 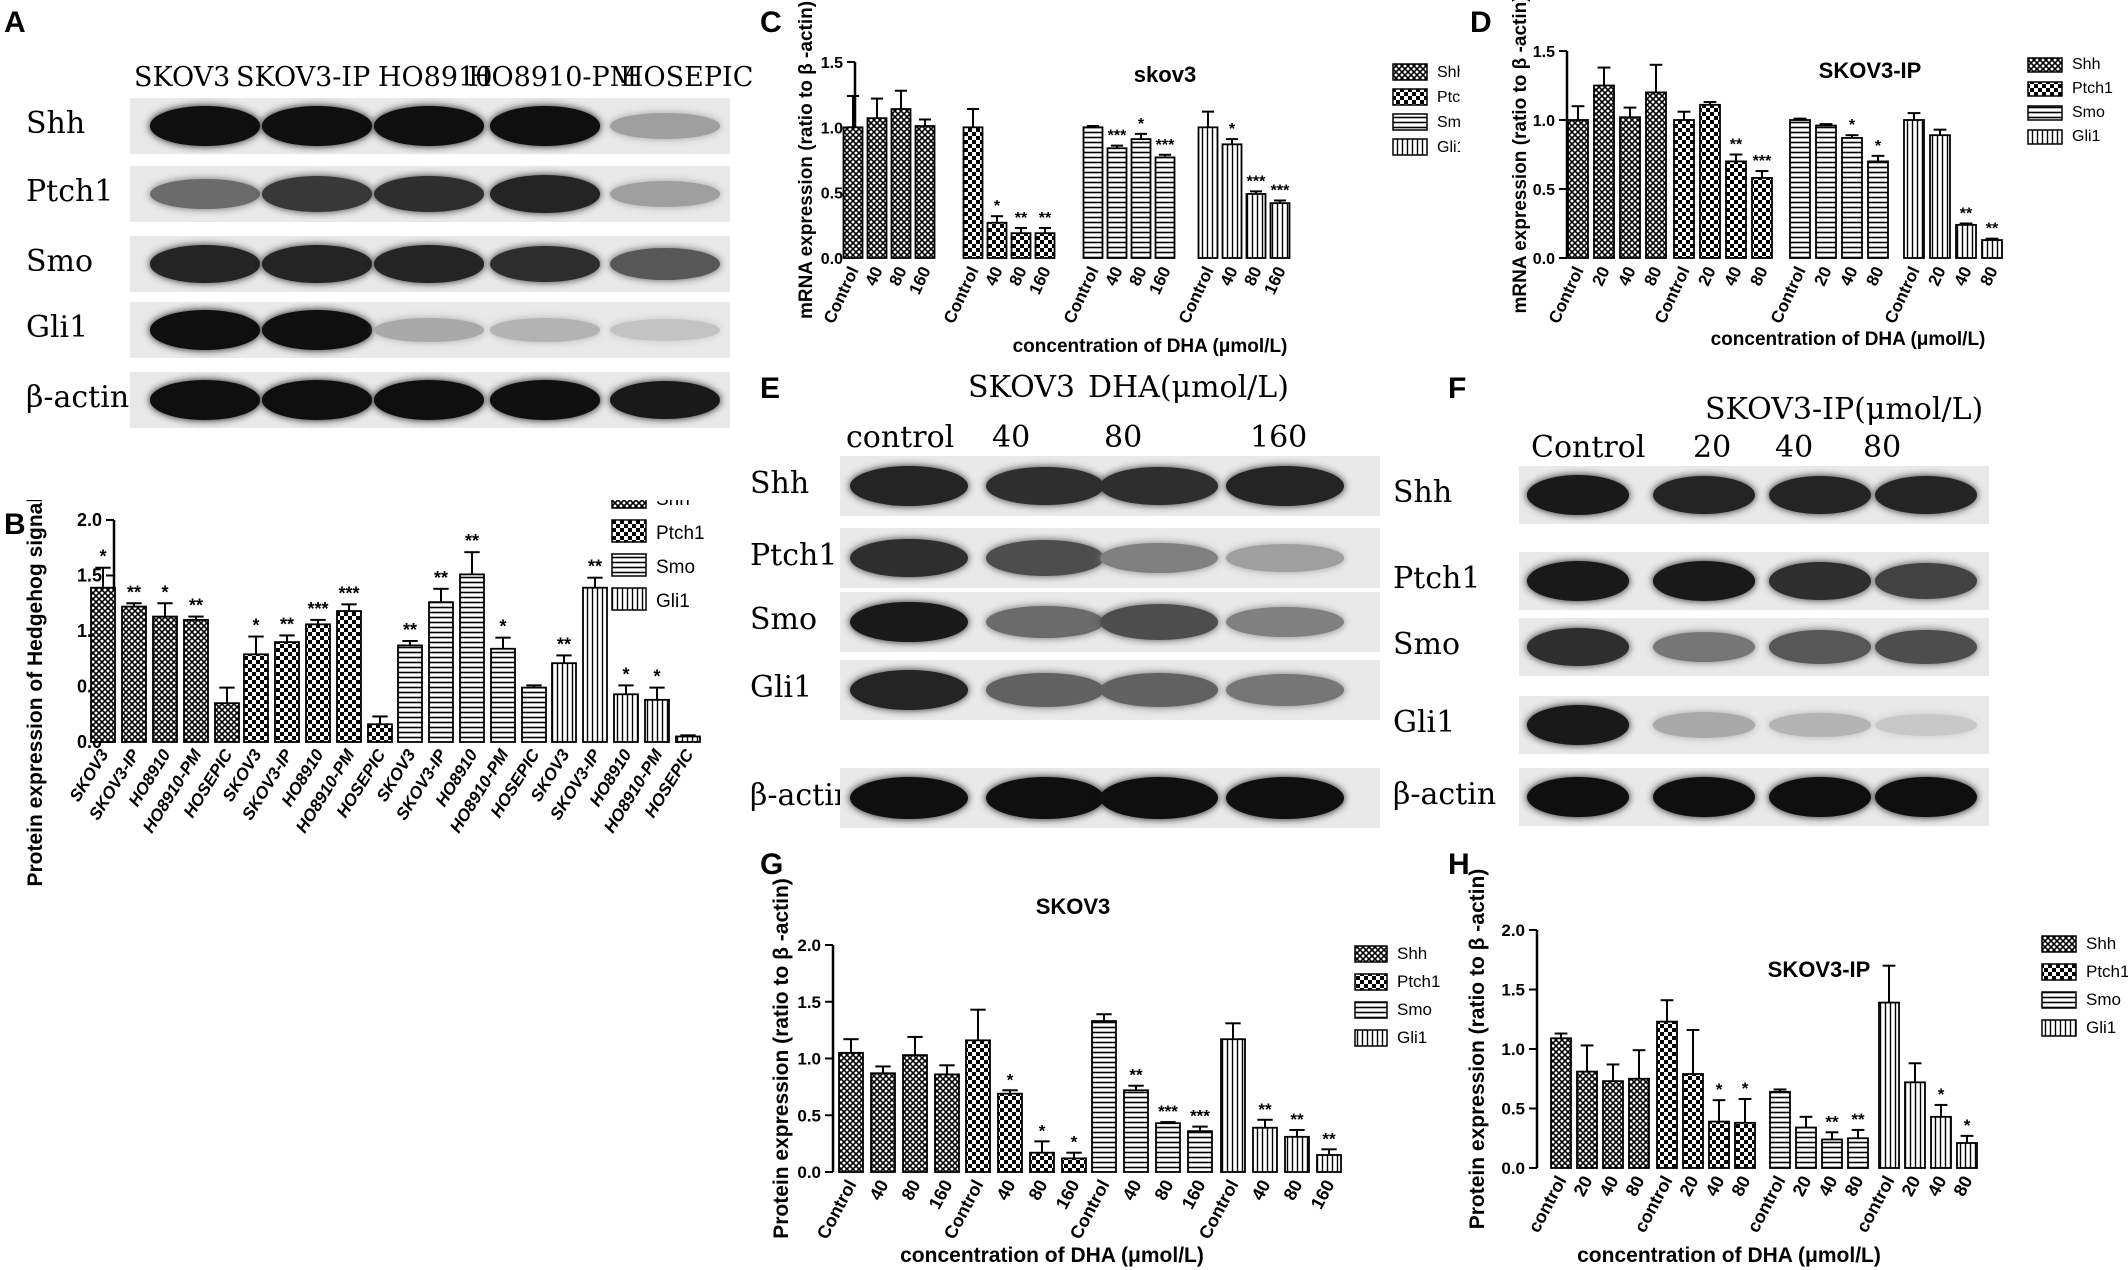 What do you see at coordinates (1459, 864) in the screenshot?
I see `panel-label-h: H` at bounding box center [1459, 864].